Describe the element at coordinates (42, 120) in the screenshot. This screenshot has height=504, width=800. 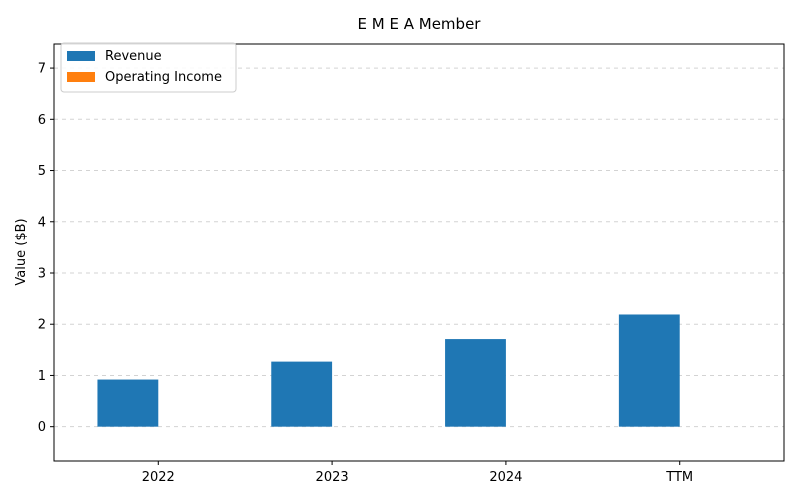
I see `y-tick-label: 6` at that location.